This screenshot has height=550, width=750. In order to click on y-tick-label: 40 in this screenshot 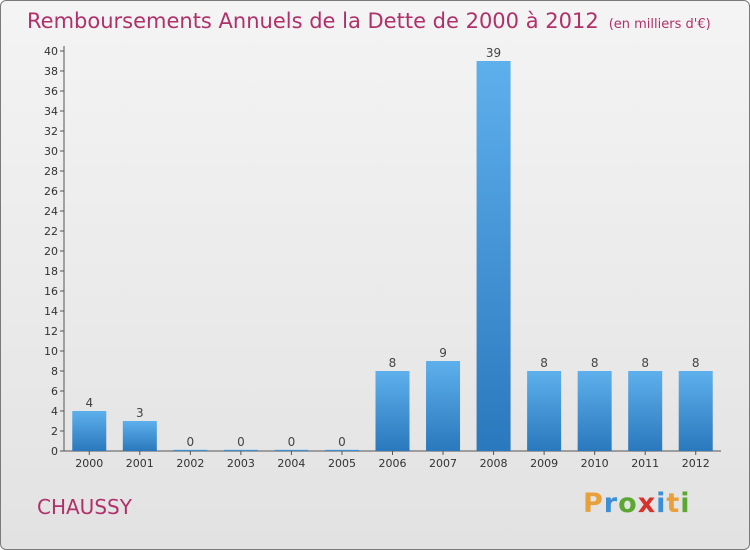, I will do `click(51, 51)`.